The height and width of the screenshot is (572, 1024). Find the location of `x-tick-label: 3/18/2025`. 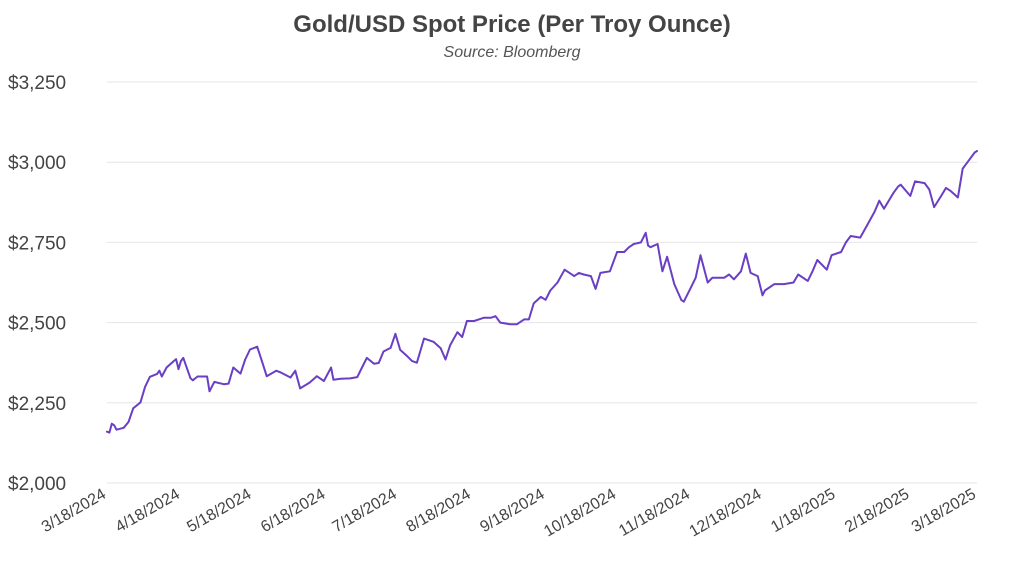

x-tick-label: 3/18/2025 is located at coordinates (944, 511).